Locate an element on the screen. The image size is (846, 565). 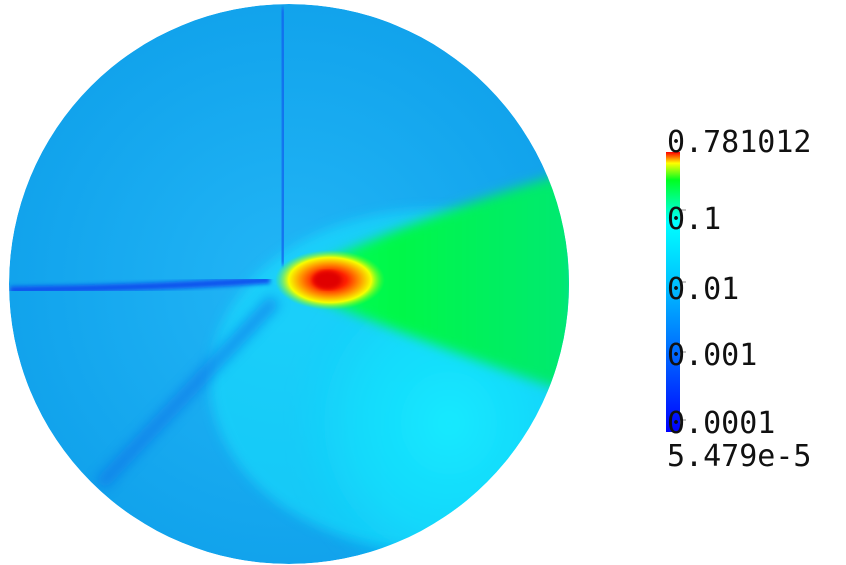
colorbar-tick-1: 0.01 is located at coordinates (703, 289).